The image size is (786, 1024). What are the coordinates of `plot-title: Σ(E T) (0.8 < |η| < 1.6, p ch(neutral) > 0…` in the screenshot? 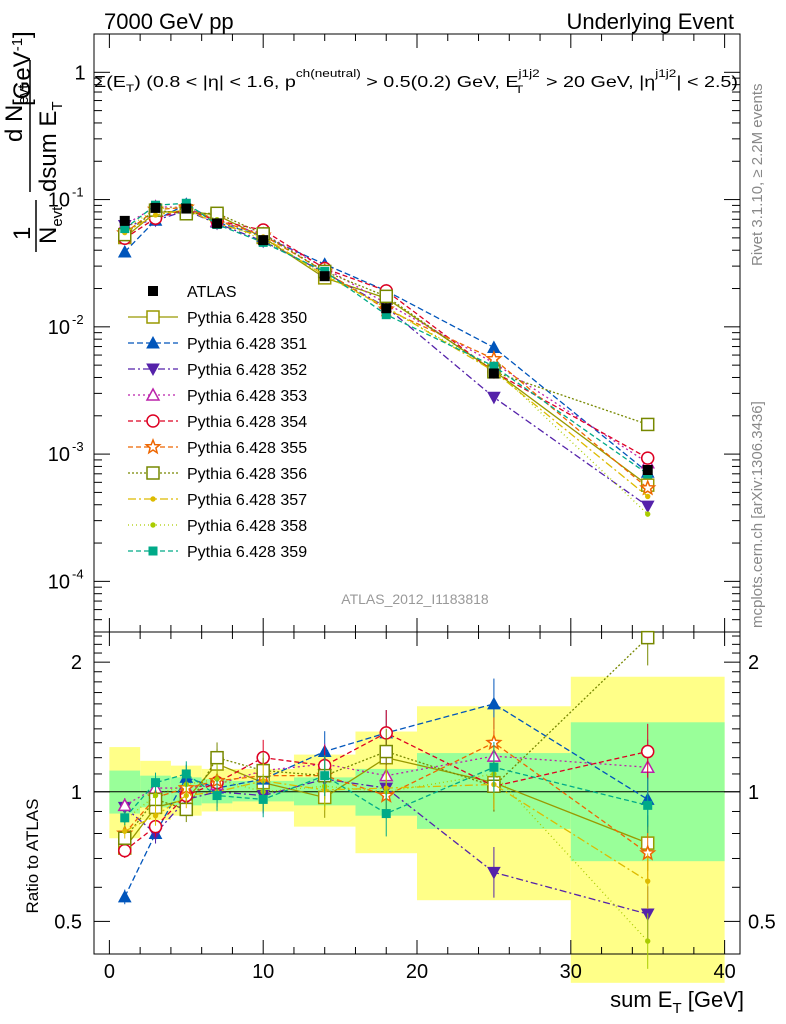 It's located at (416, 82).